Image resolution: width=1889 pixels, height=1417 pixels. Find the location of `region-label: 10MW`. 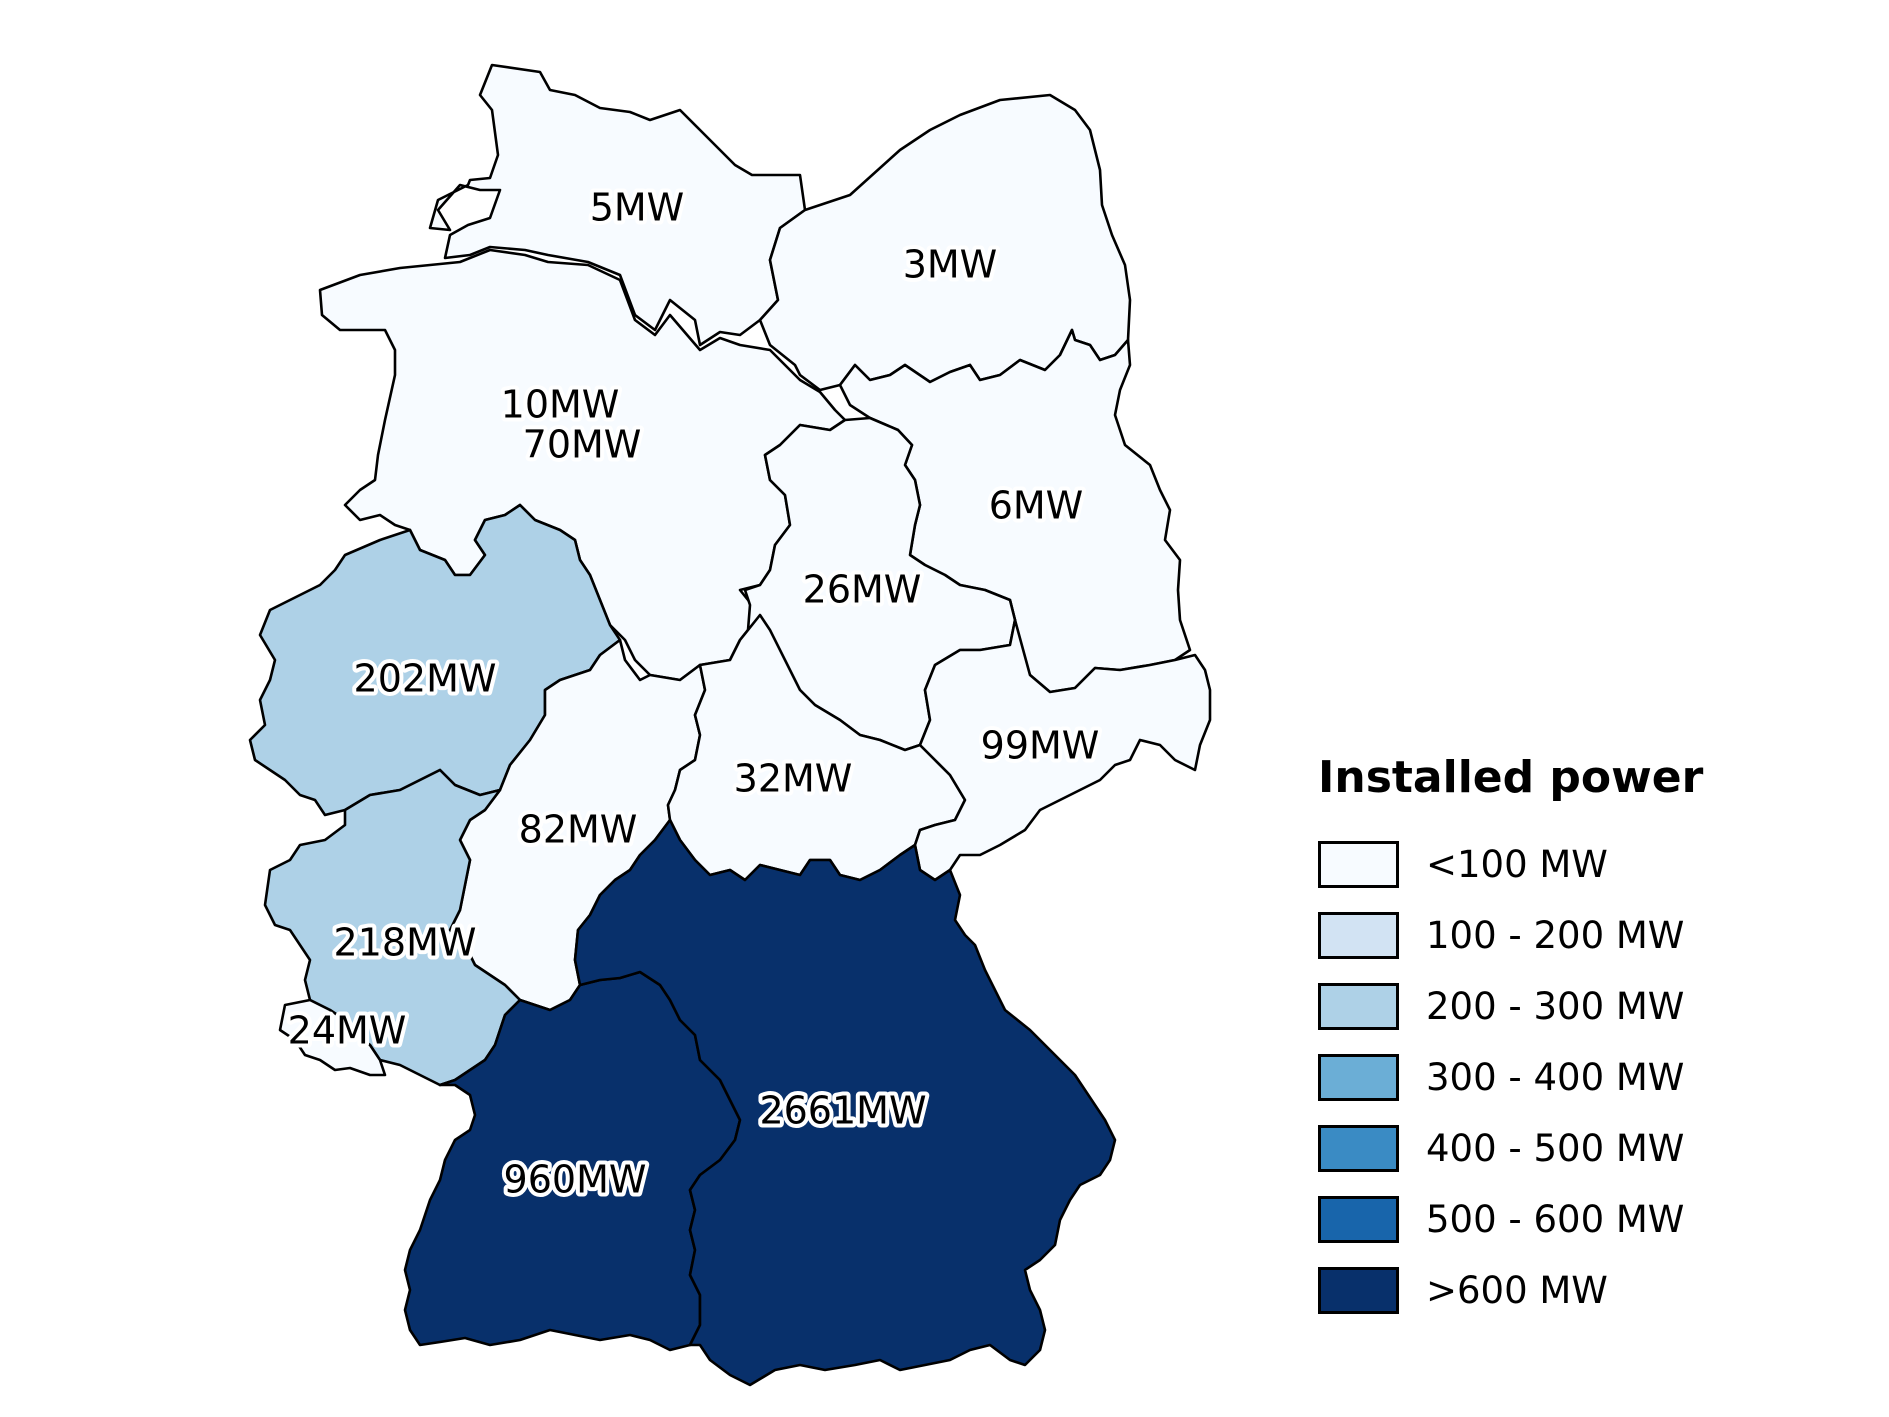

region-label: 10MW is located at coordinates (560, 405).